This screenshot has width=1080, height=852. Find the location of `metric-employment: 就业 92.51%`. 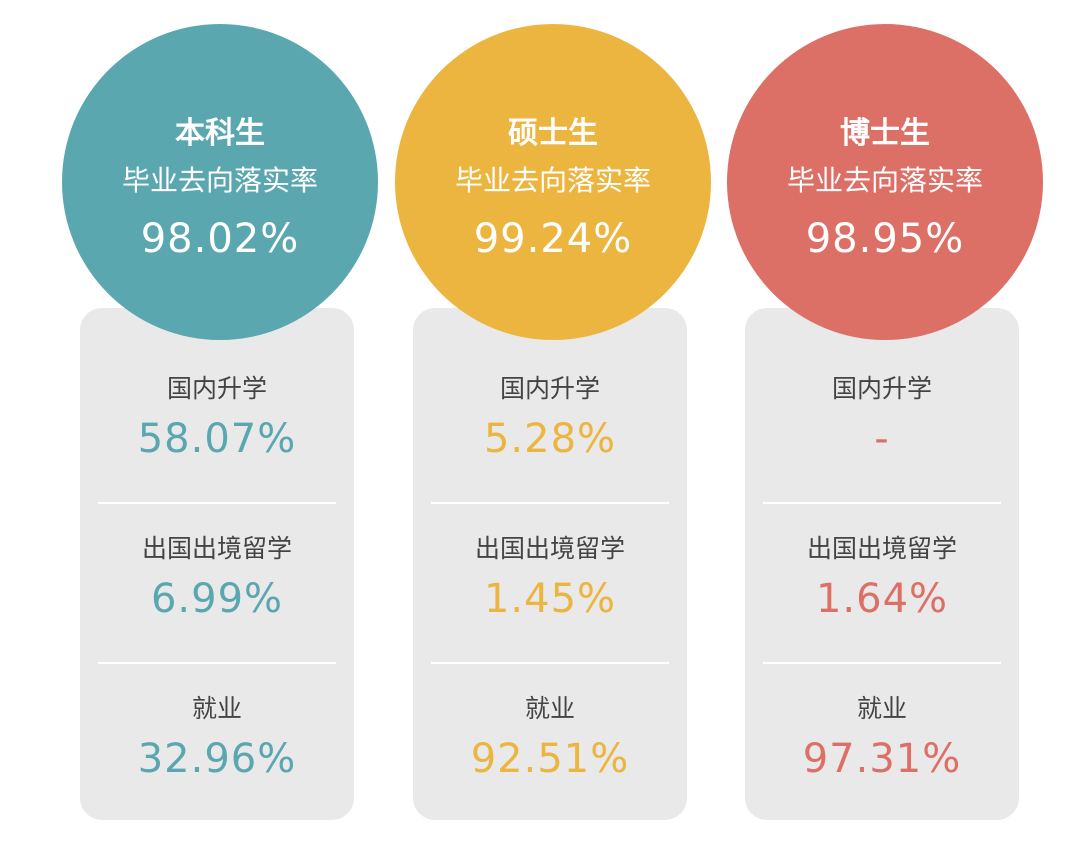

metric-employment: 就业 92.51% is located at coordinates (550, 738).